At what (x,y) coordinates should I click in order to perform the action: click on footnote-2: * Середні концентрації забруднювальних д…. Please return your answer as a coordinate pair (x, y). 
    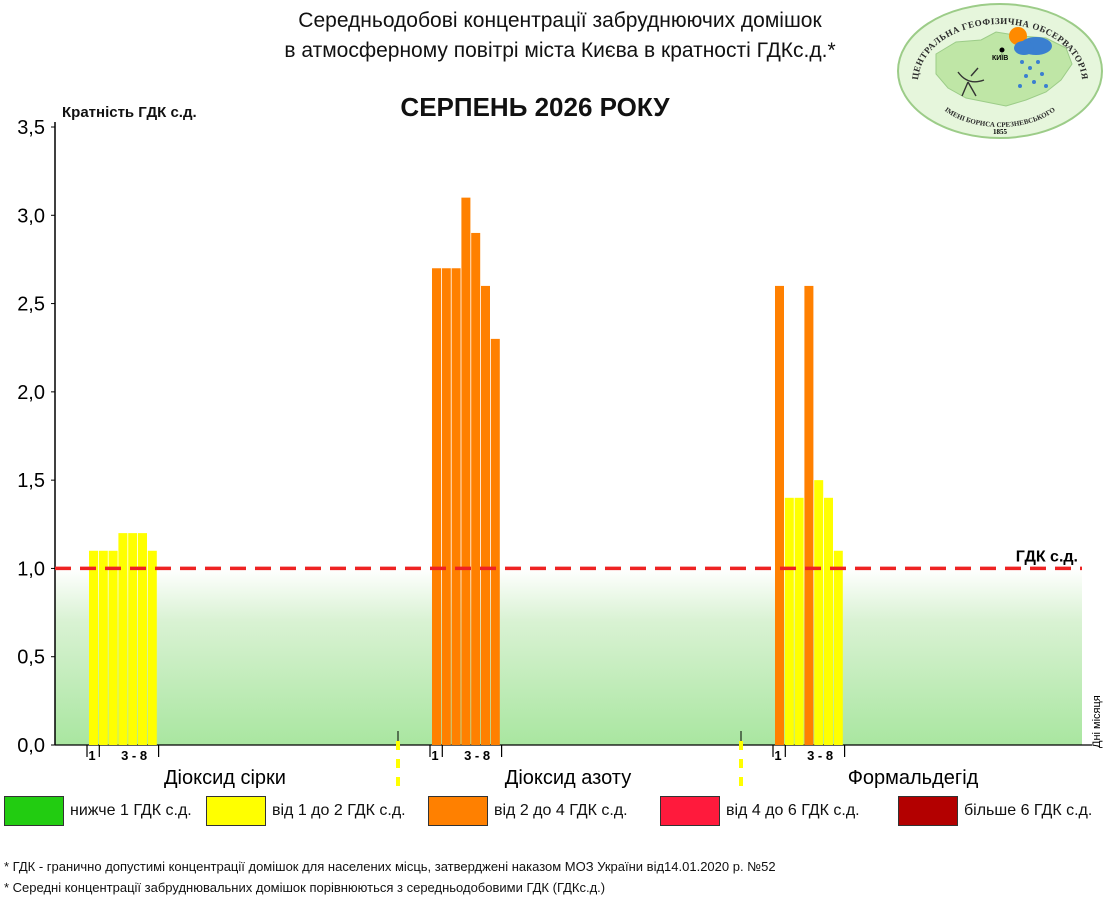
    Looking at the image, I should click on (305, 887).